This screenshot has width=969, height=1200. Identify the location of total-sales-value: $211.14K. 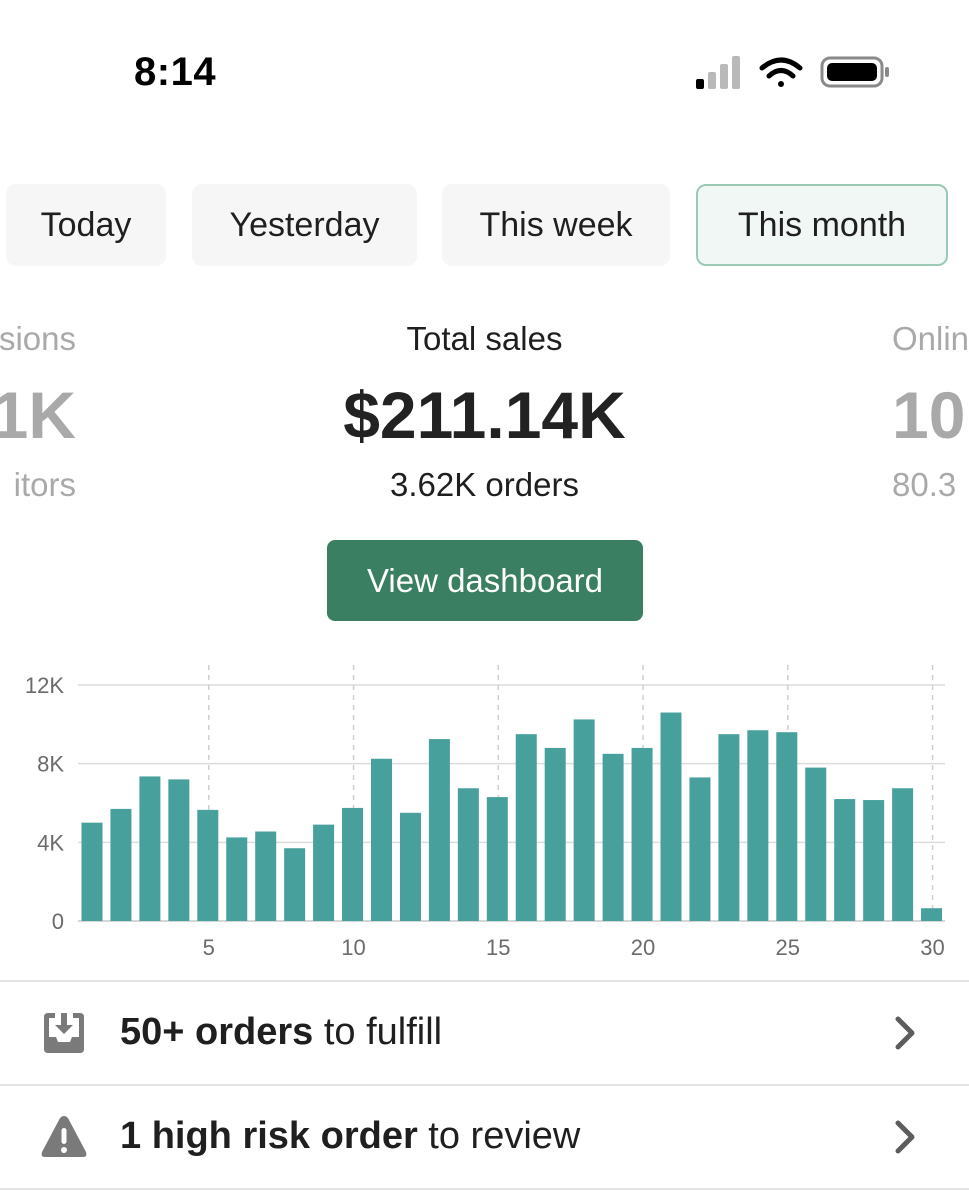
(484, 415).